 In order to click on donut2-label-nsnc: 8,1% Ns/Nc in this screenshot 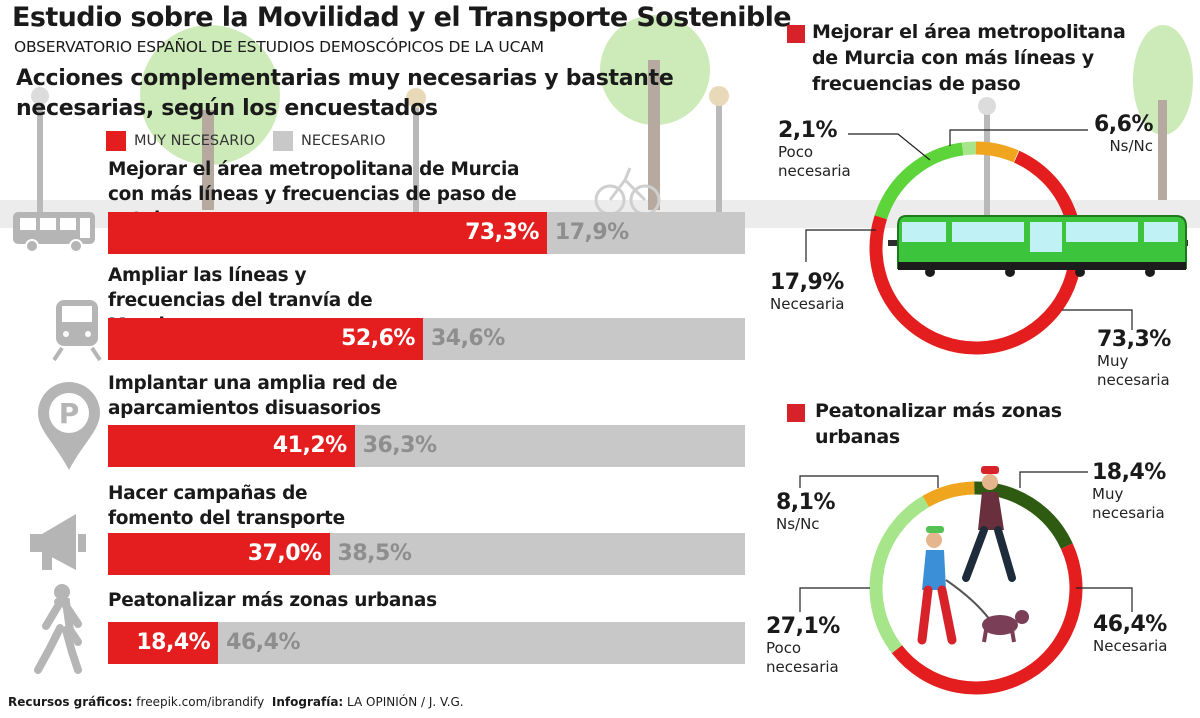, I will do `click(806, 512)`.